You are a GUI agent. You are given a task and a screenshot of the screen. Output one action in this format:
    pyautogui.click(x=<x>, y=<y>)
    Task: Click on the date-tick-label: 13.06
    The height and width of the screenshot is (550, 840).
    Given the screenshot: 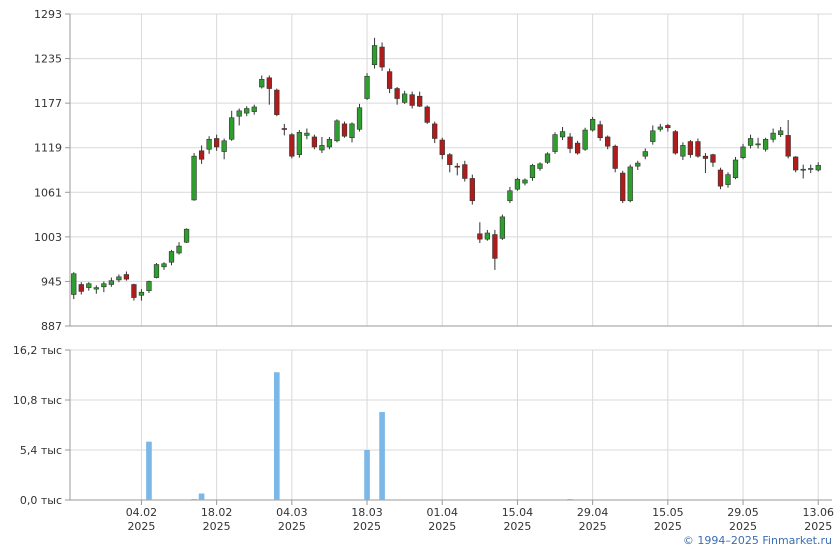 What is the action you would take?
    pyautogui.click(x=818, y=512)
    